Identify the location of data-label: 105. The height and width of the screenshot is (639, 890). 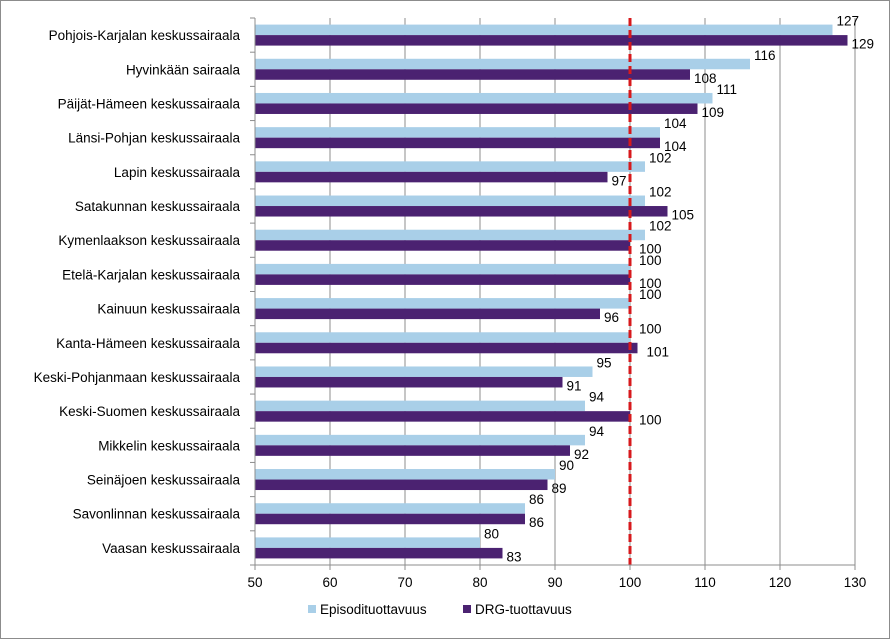
(683, 215).